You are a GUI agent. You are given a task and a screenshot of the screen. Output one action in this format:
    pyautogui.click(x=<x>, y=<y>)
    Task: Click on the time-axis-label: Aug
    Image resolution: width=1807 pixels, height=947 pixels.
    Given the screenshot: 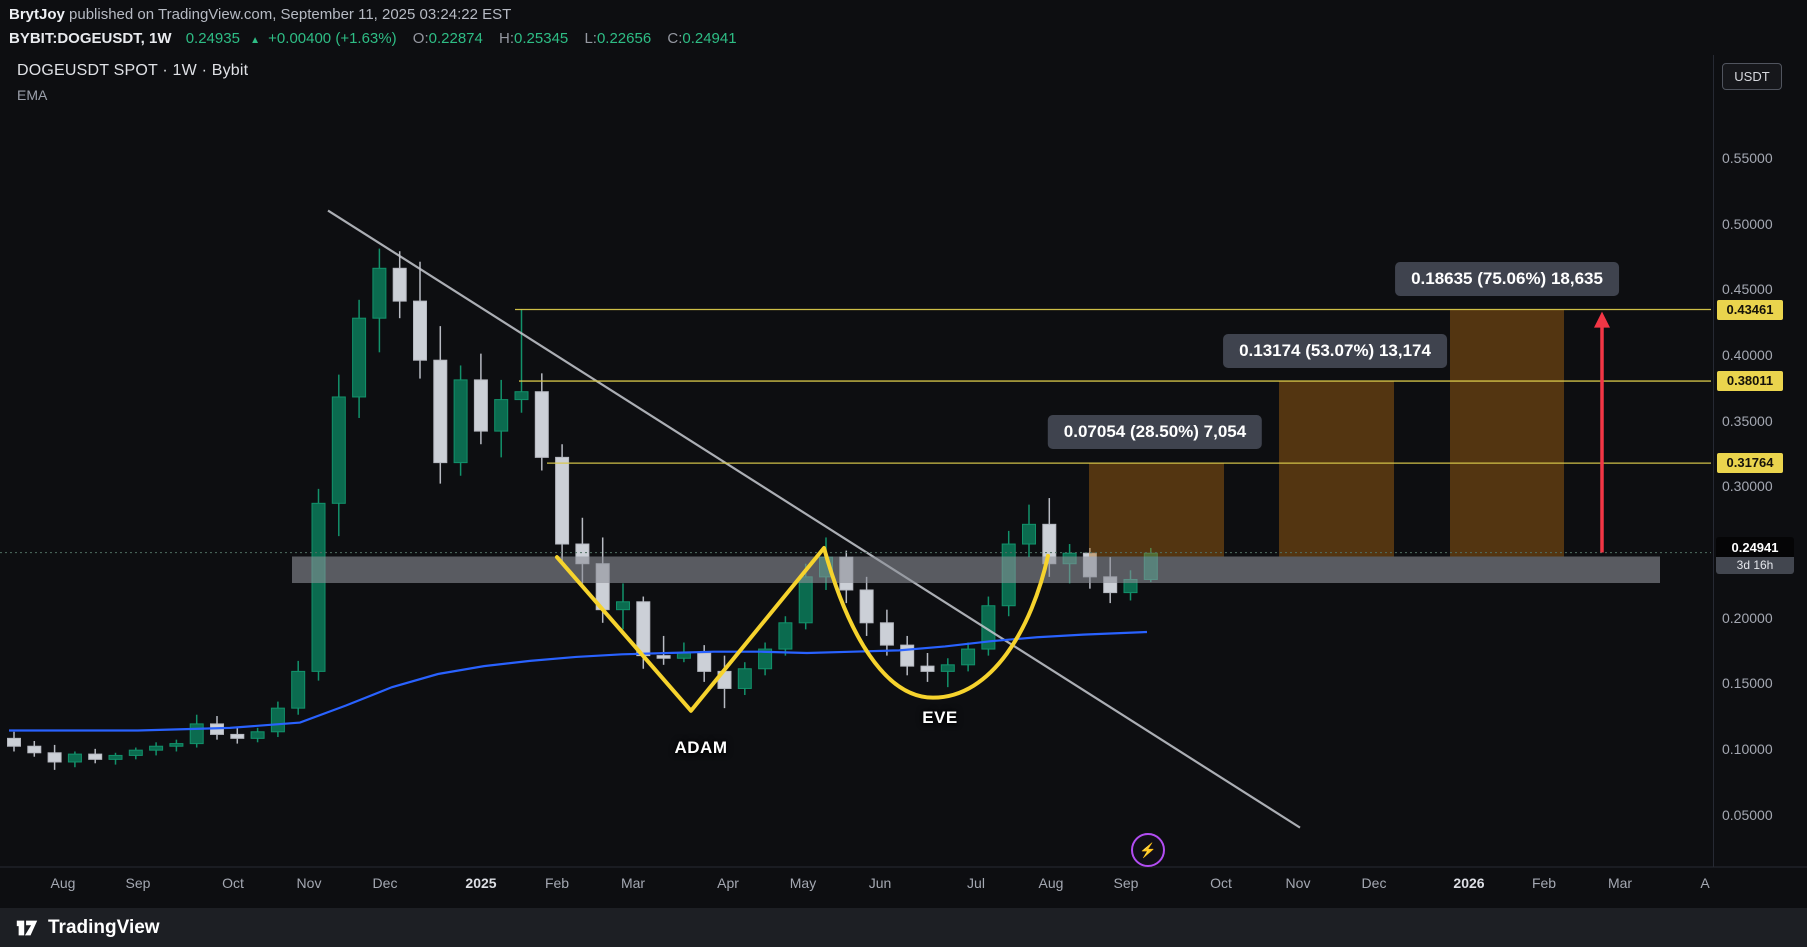 What is the action you would take?
    pyautogui.click(x=1051, y=883)
    